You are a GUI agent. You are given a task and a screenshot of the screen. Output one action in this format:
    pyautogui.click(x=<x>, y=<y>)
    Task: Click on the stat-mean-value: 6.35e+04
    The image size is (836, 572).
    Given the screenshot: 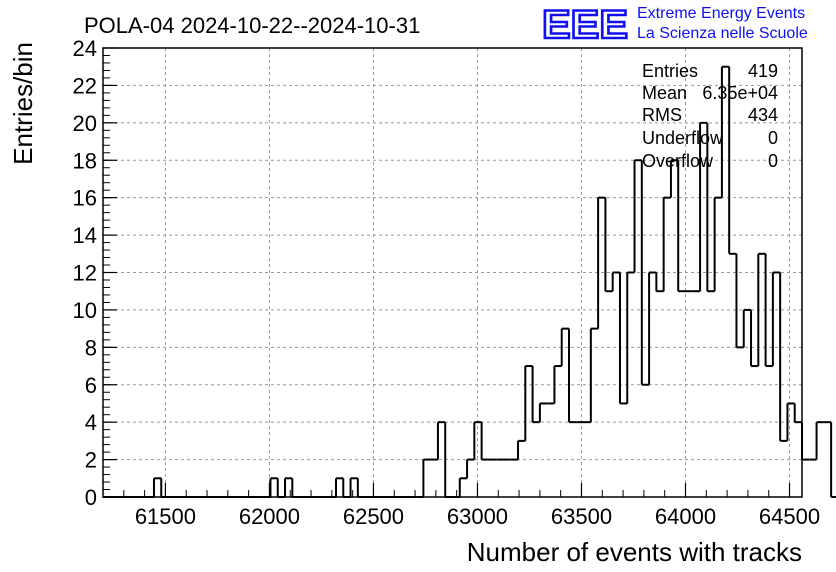 What is the action you would take?
    pyautogui.click(x=740, y=93)
    